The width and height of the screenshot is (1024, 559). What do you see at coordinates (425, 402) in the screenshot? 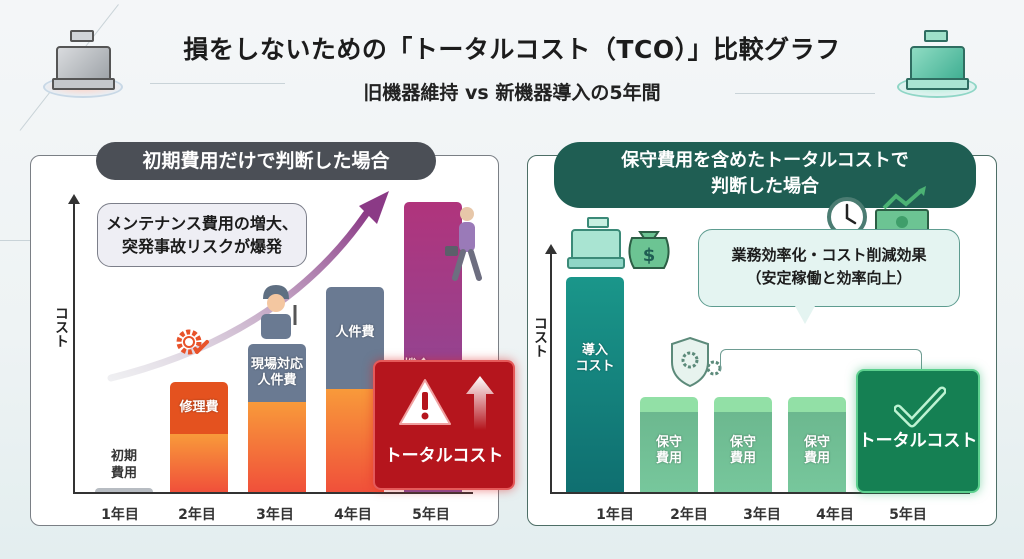
I see `warning-triangle-icon` at bounding box center [425, 402].